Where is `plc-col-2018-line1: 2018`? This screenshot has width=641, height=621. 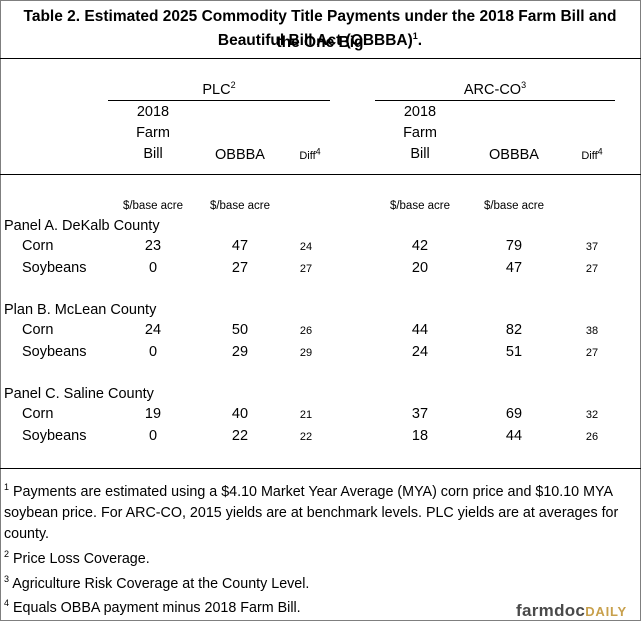 plc-col-2018-line1: 2018 is located at coordinates (153, 112).